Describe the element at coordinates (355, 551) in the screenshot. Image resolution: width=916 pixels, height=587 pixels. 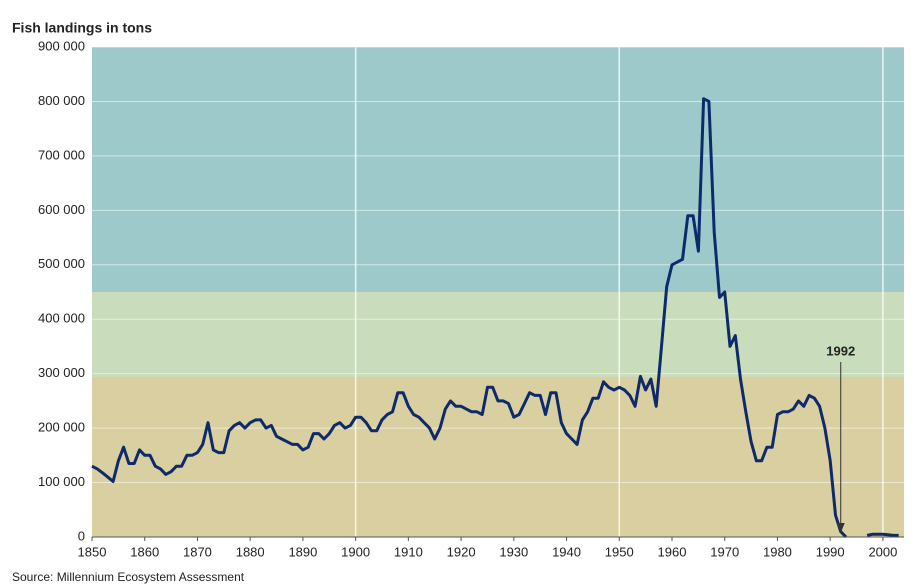
I see `x-tick-label: 1900` at that location.